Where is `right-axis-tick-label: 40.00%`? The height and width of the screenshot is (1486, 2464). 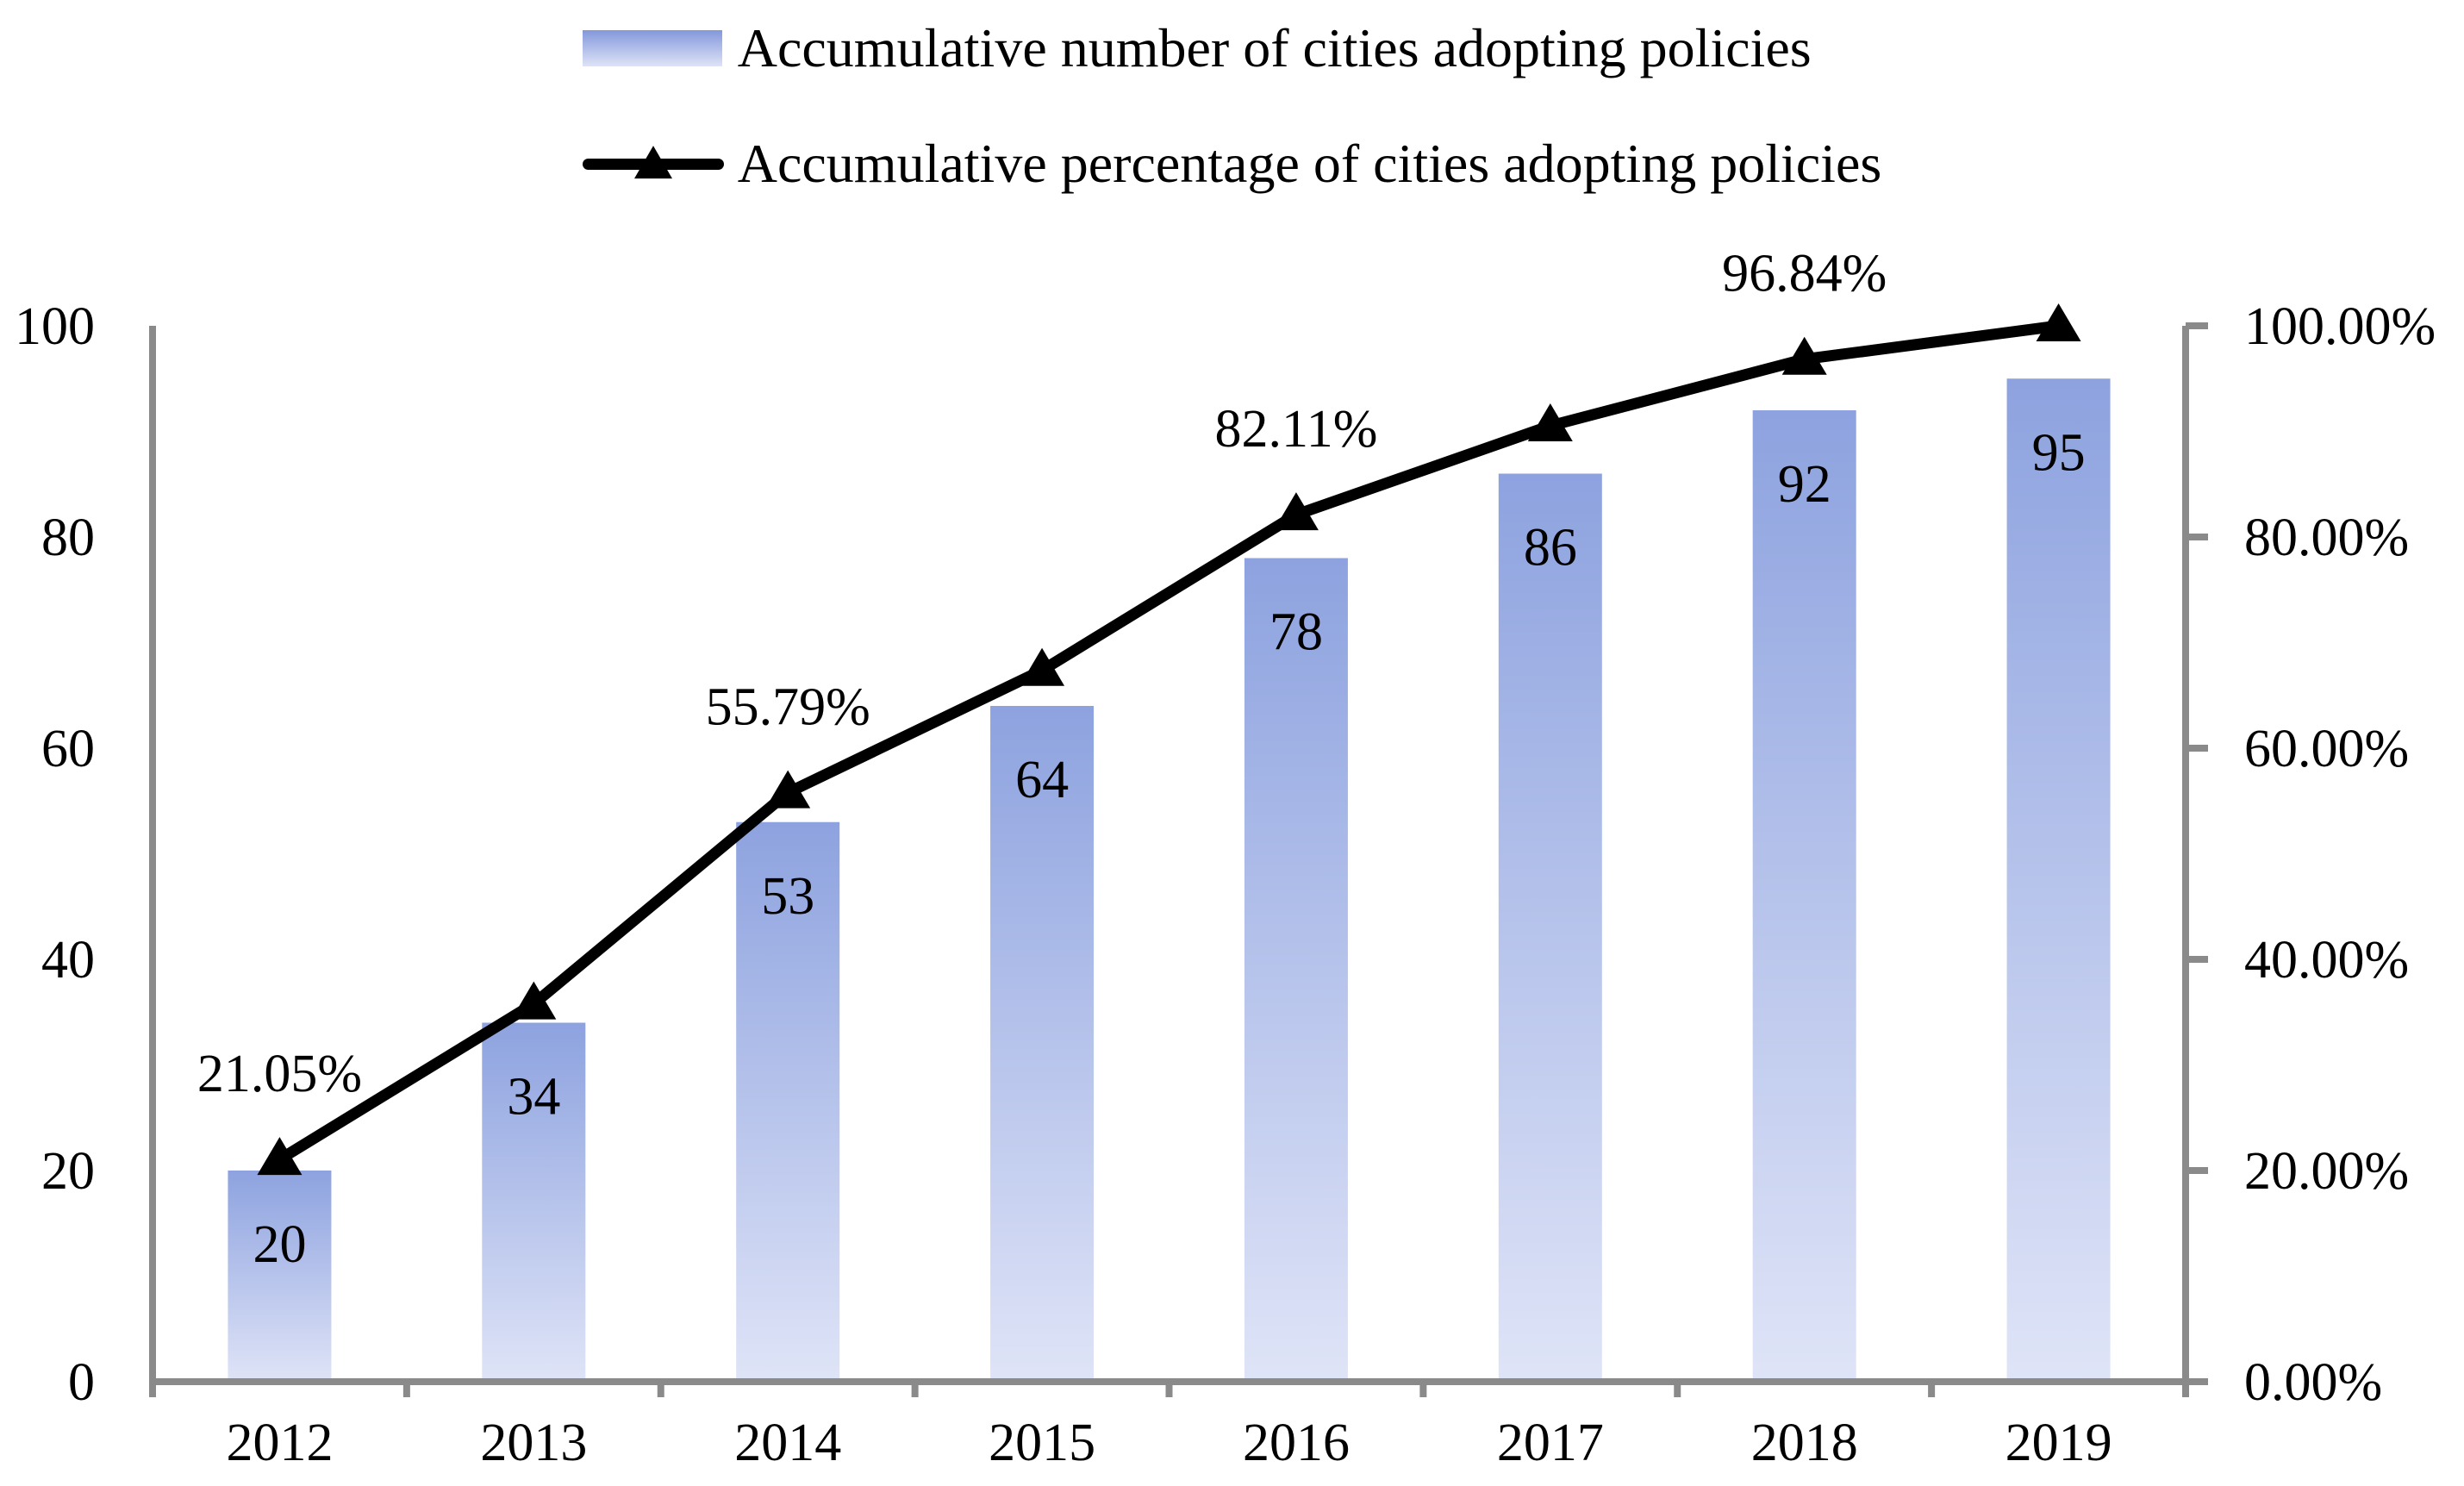
right-axis-tick-label: 40.00% is located at coordinates (2326, 960).